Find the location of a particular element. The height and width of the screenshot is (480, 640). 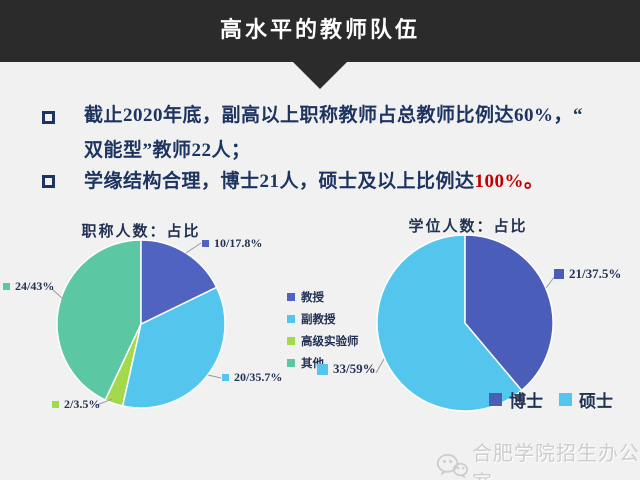

watermark: 合肥学院招生办公室 is located at coordinates (538, 458).